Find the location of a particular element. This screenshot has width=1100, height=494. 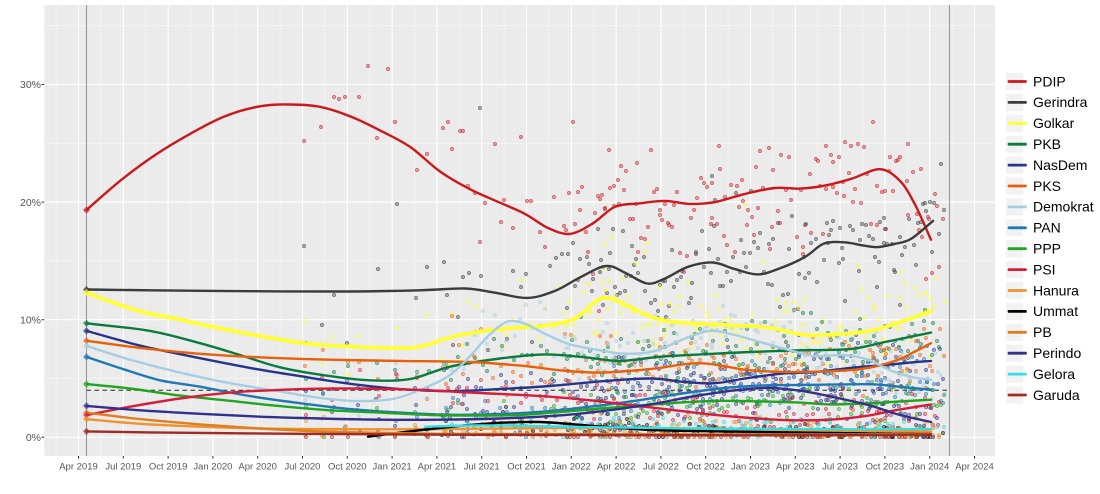

svg-text: Oct 2020 is located at coordinates (347, 467).